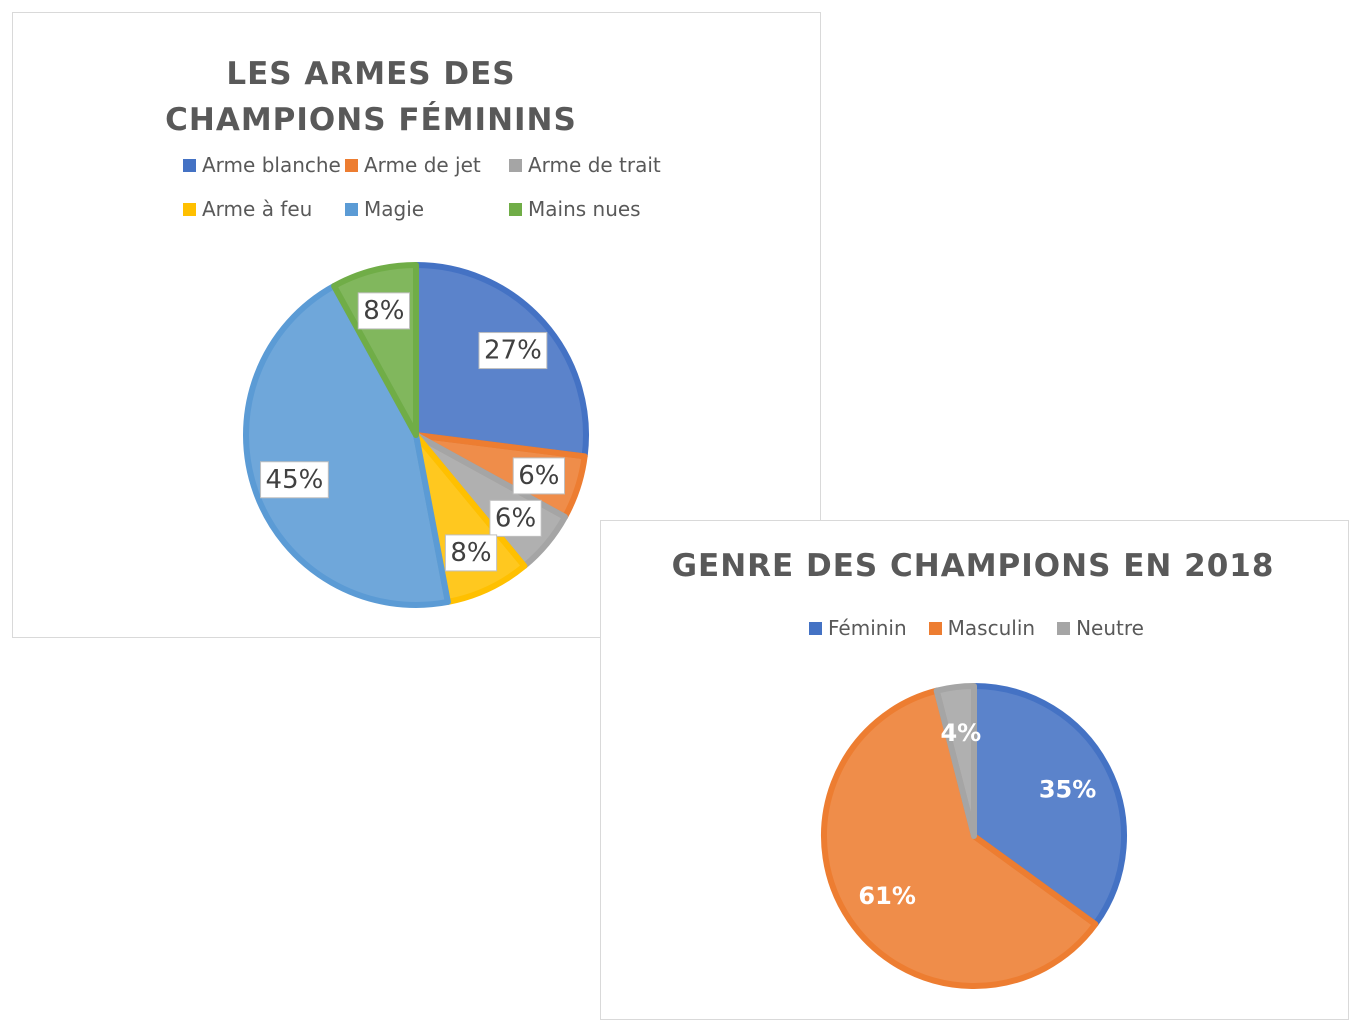  I want to click on legend-item: Mains nues, so click(594, 209).